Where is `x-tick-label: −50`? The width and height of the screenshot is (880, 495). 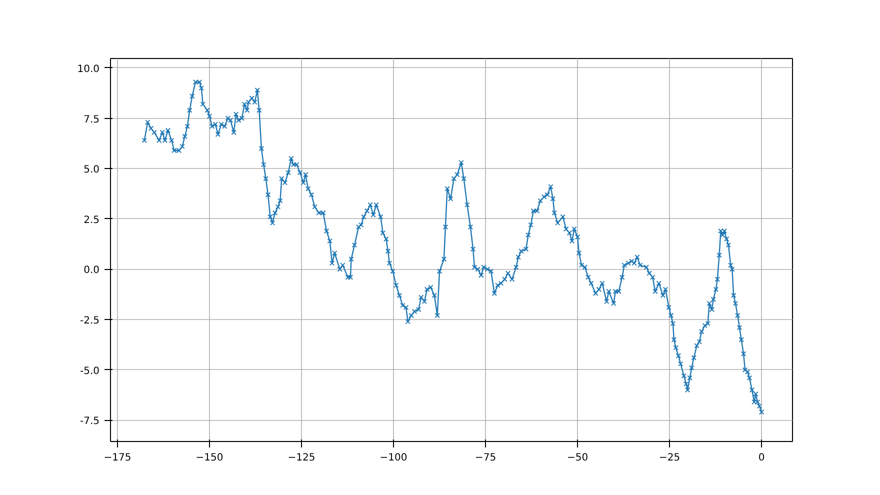
x-tick-label: −50 is located at coordinates (577, 458).